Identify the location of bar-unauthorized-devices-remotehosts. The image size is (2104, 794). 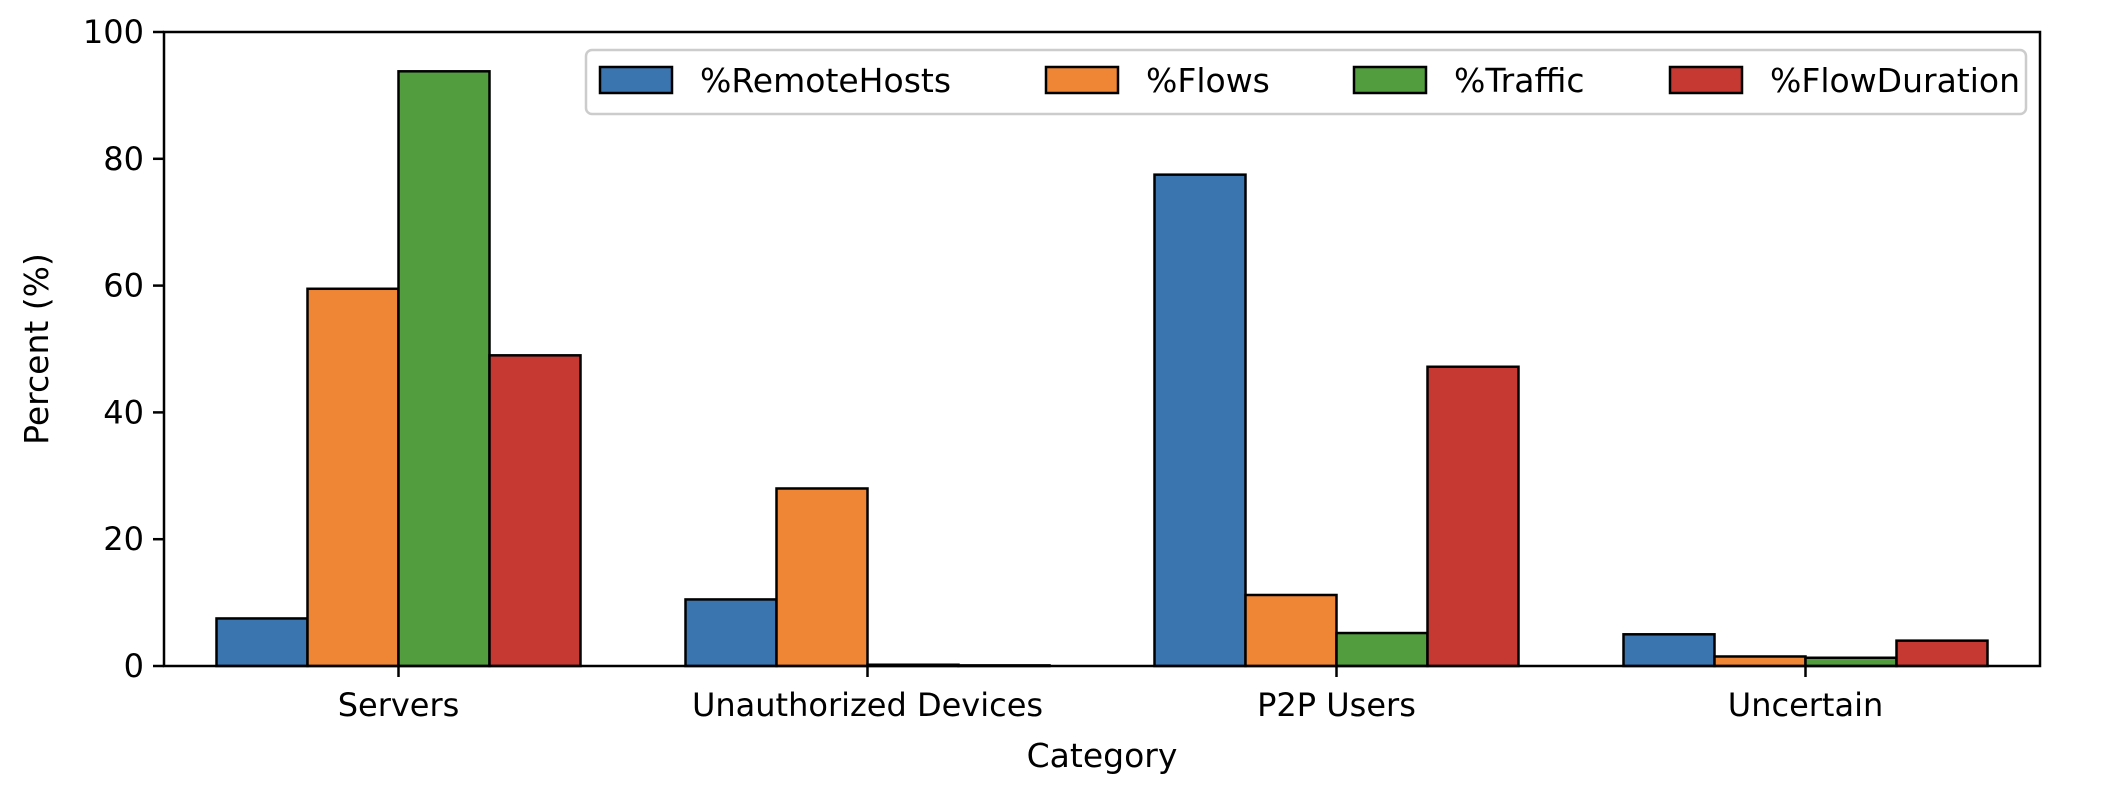
(731, 633).